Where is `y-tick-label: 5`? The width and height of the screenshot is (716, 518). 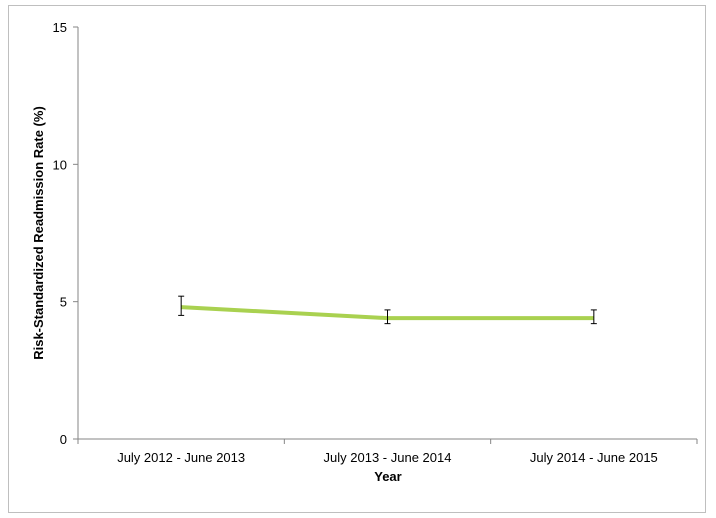 y-tick-label: 5 is located at coordinates (63, 302).